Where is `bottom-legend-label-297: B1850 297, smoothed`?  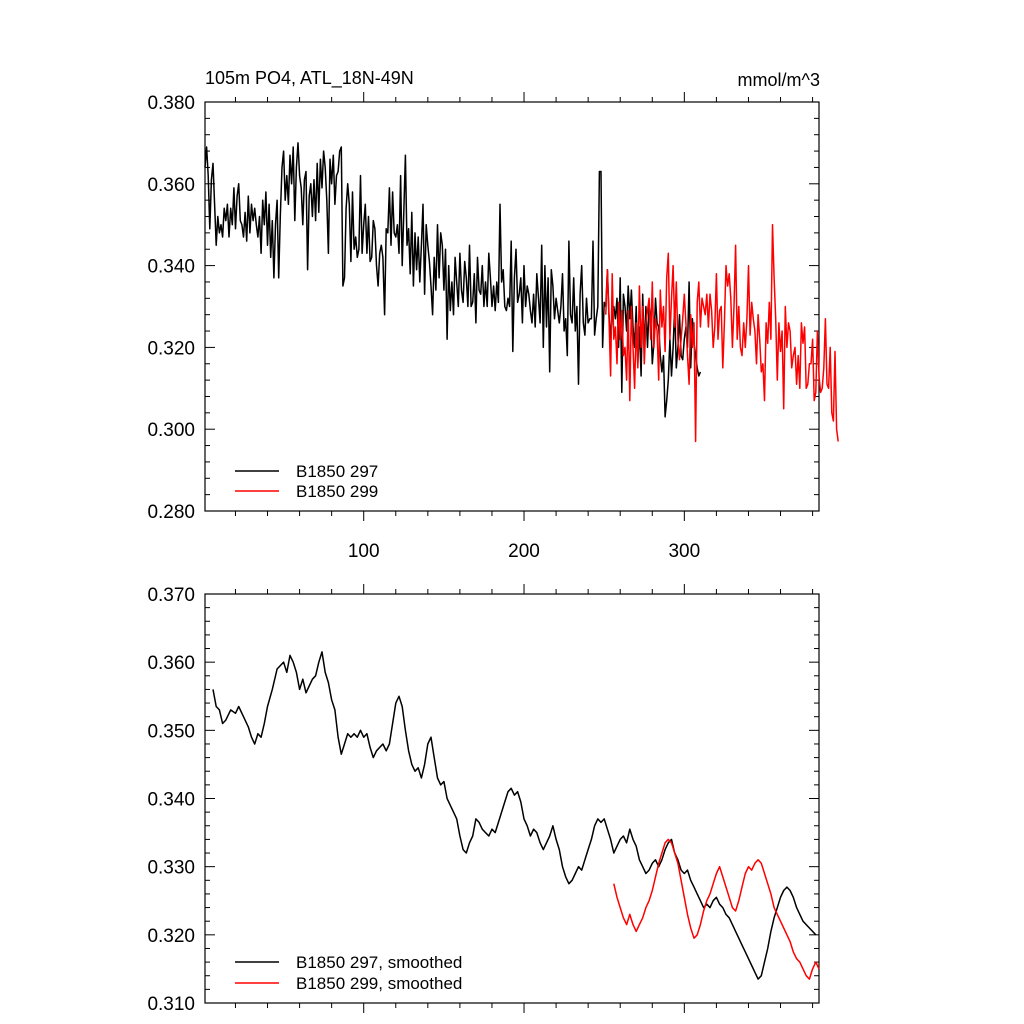
bottom-legend-label-297: B1850 297, smoothed is located at coordinates (379, 962).